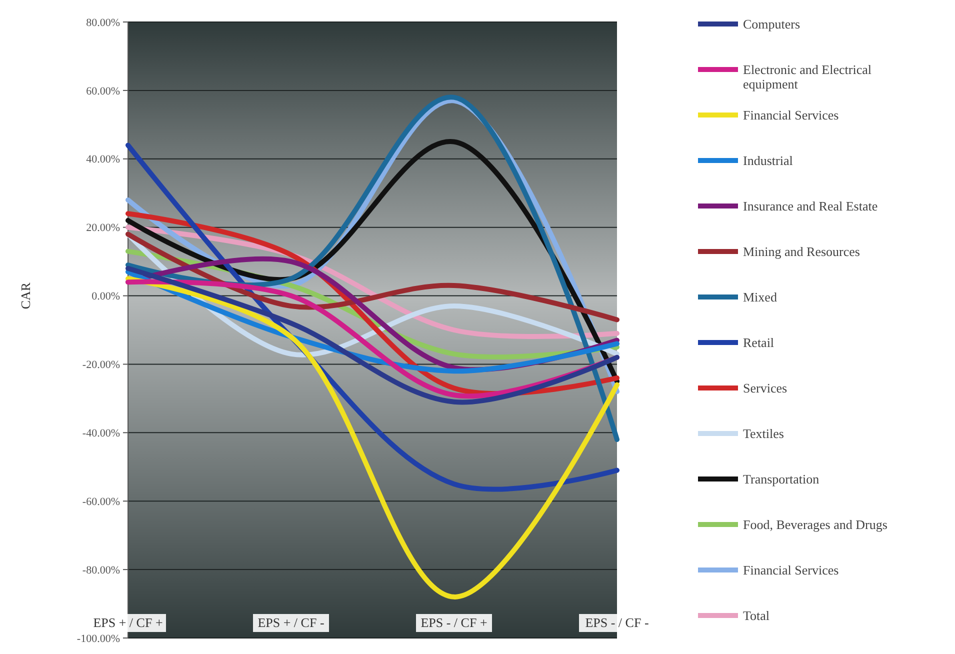  Describe the element at coordinates (106, 296) in the screenshot. I see `y-tick-label: 0.00%` at that location.